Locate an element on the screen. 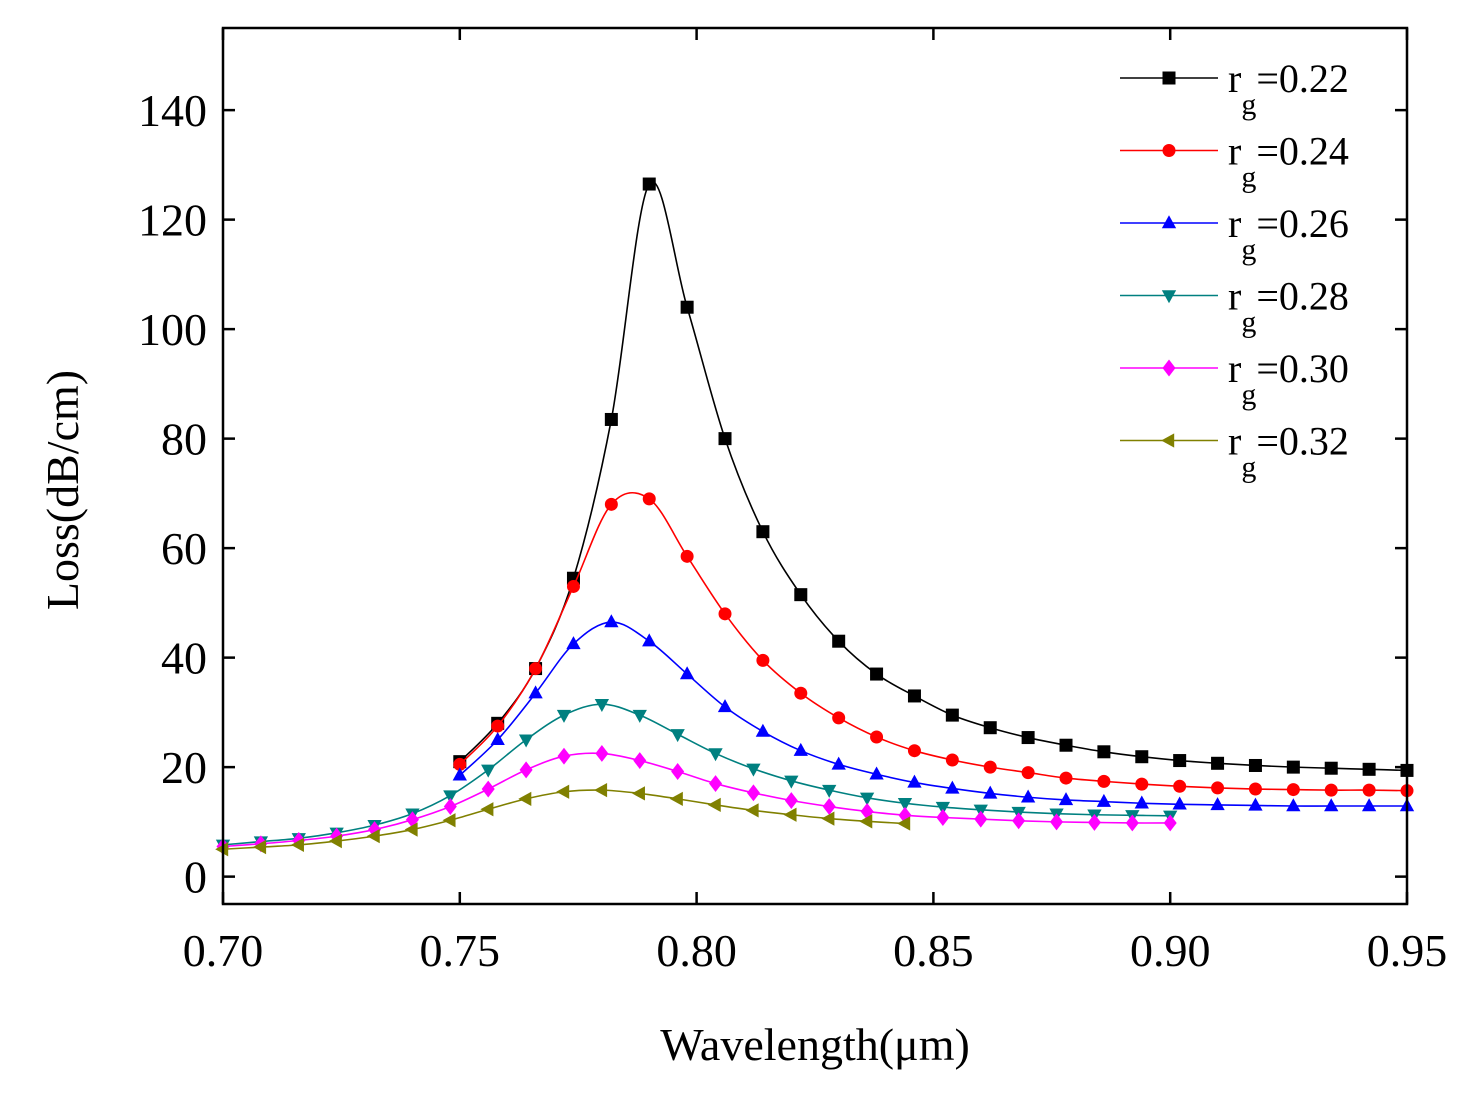 The height and width of the screenshot is (1099, 1473). y-tick-label: 100 is located at coordinates (172, 329).